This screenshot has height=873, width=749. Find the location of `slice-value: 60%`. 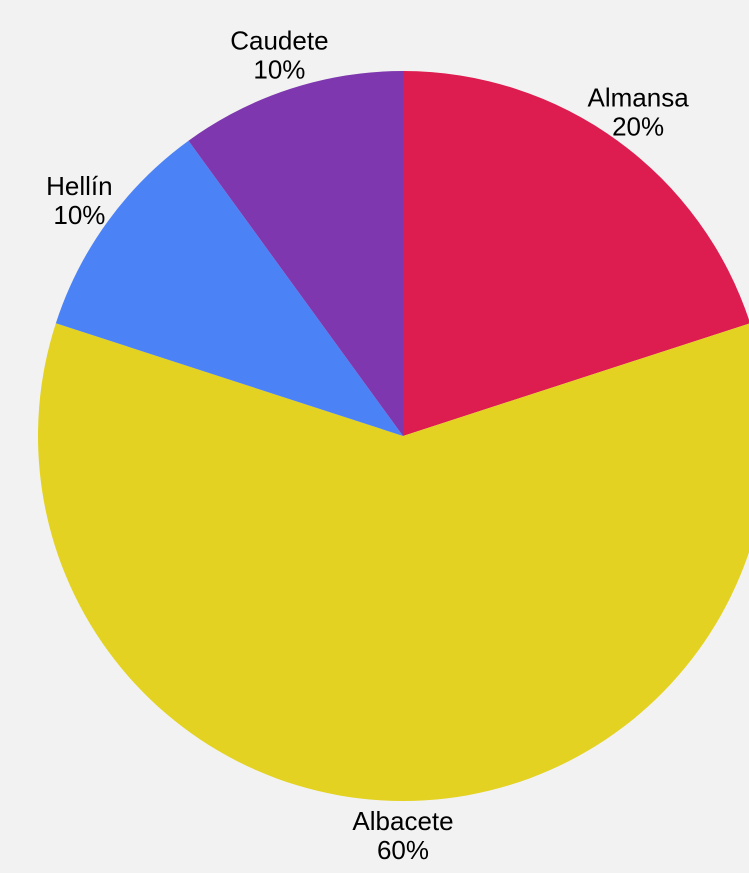

slice-value: 60% is located at coordinates (403, 850).